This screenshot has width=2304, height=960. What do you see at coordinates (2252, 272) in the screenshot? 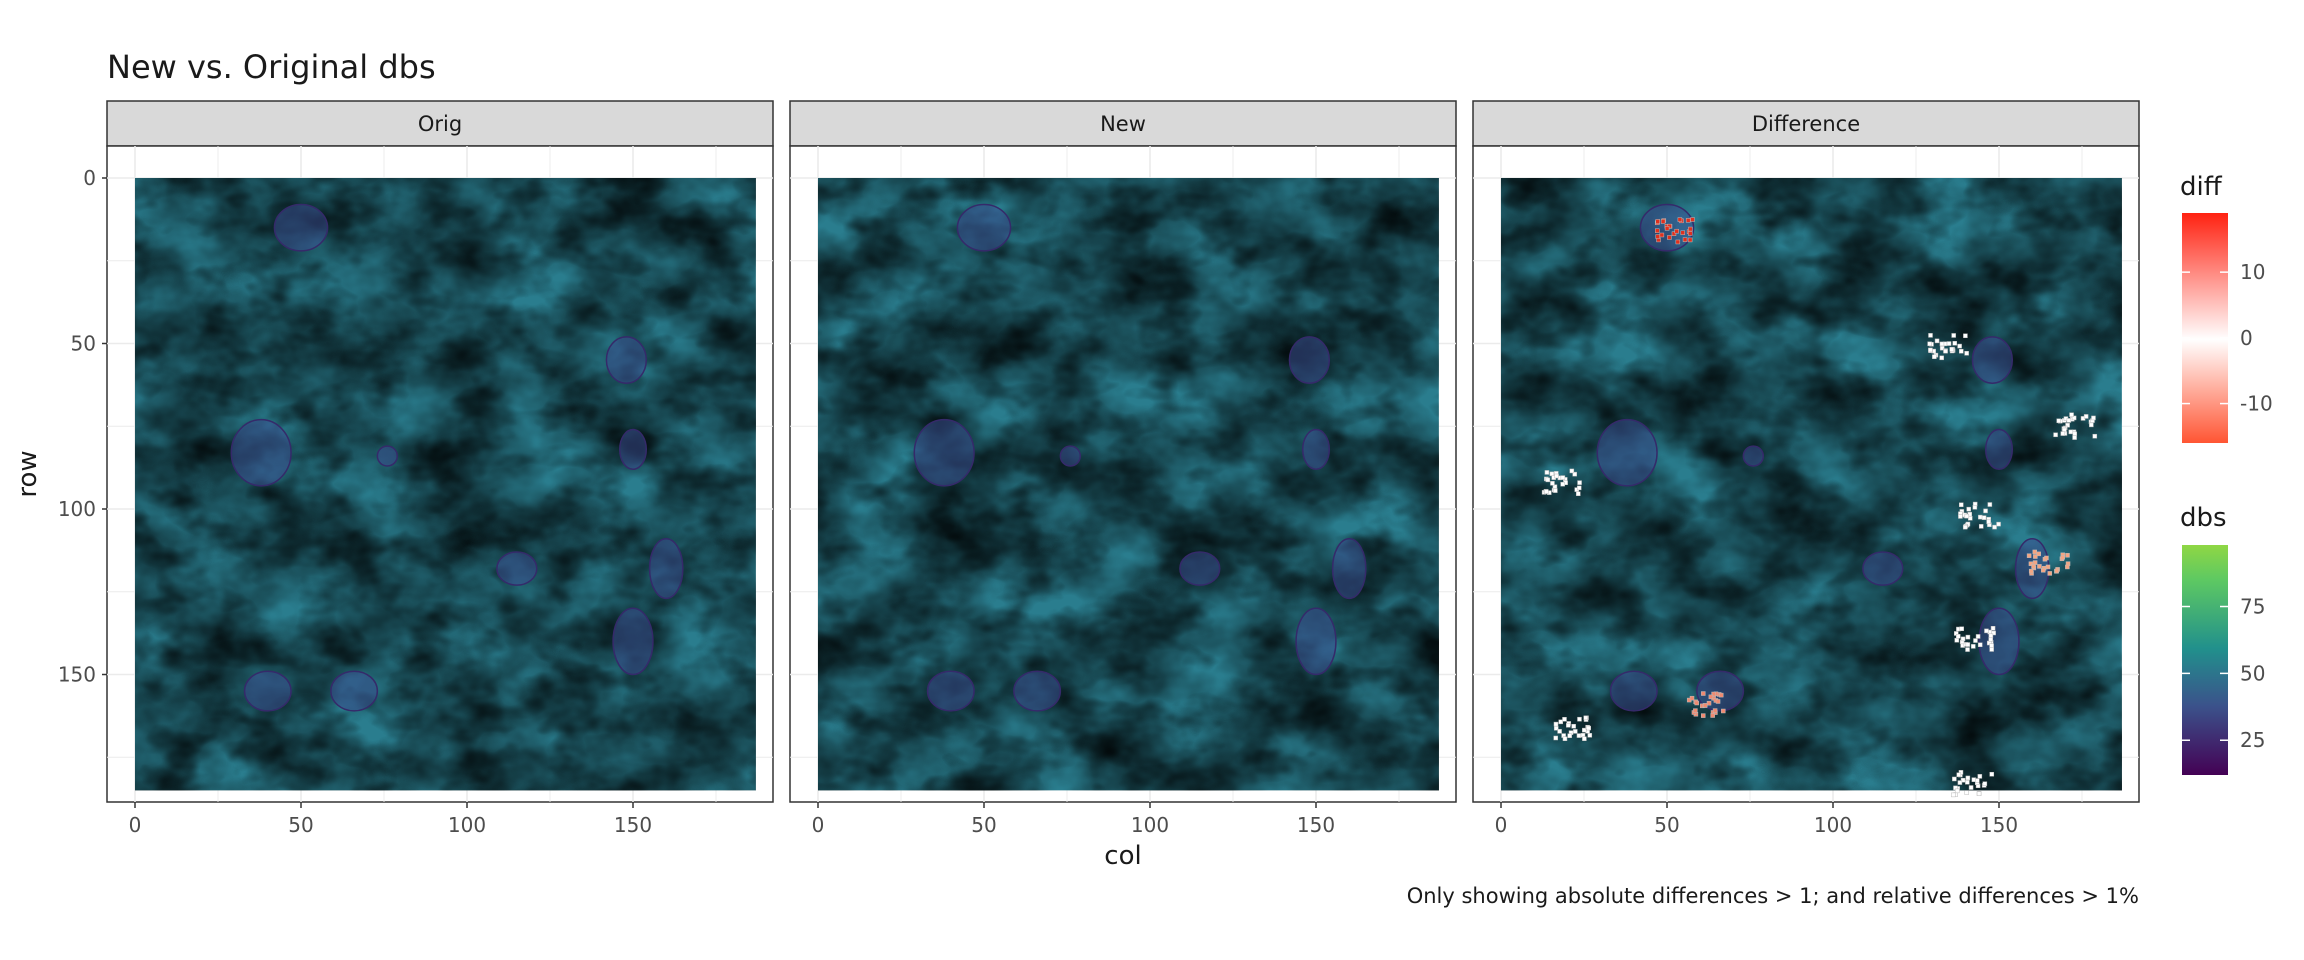
I see `legend-tick-label: 10` at bounding box center [2252, 272].